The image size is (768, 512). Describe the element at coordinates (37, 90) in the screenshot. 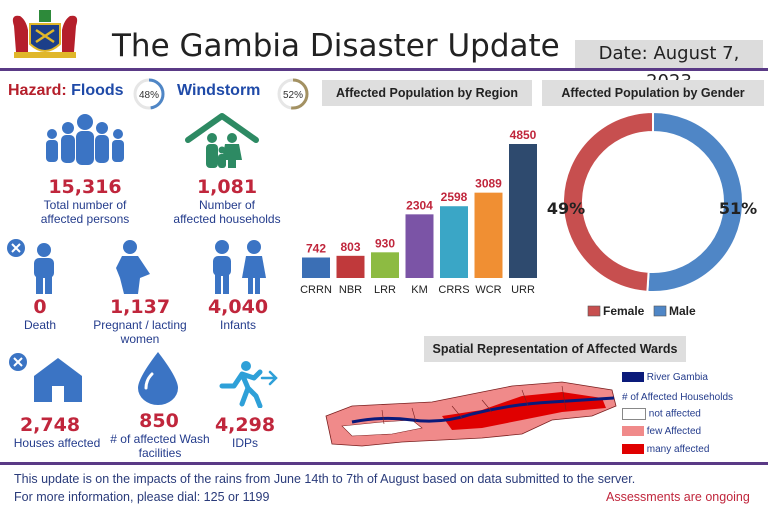

I see `hazard-label: Hazard:` at that location.